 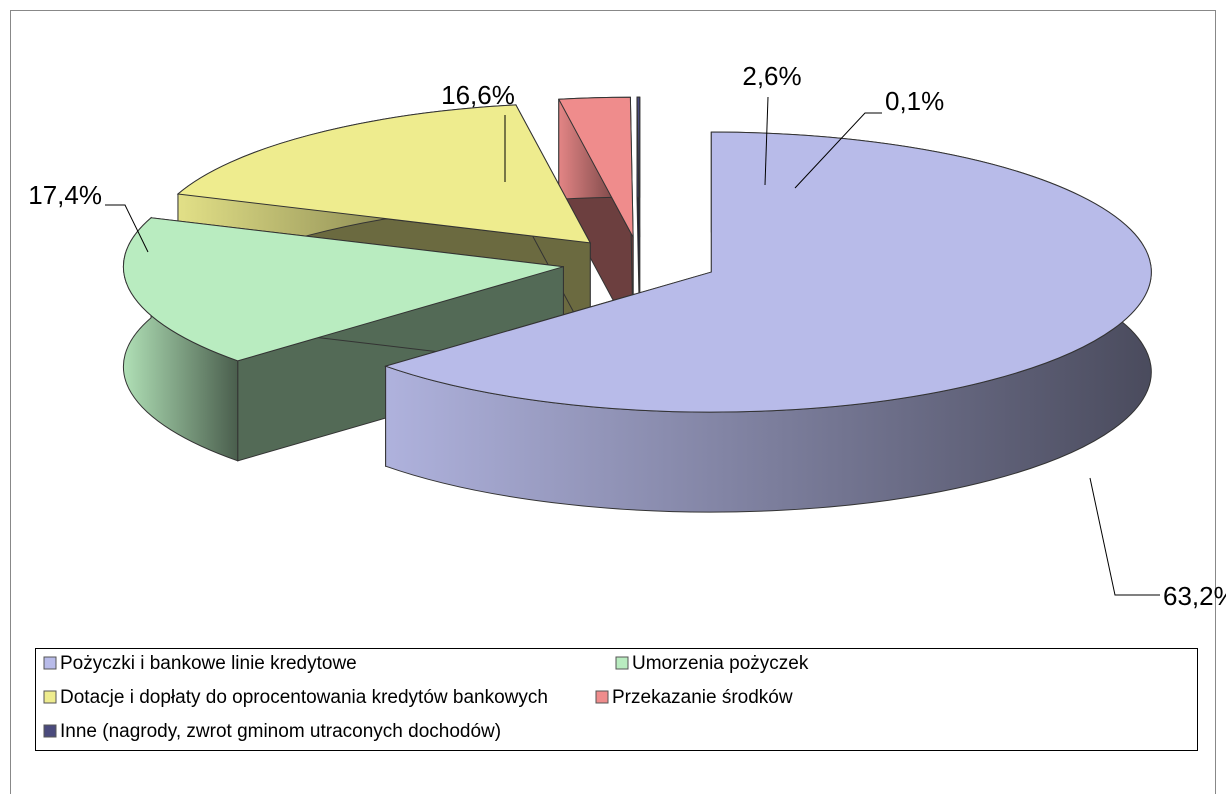 I want to click on data-label: 17,4%, so click(x=65, y=195).